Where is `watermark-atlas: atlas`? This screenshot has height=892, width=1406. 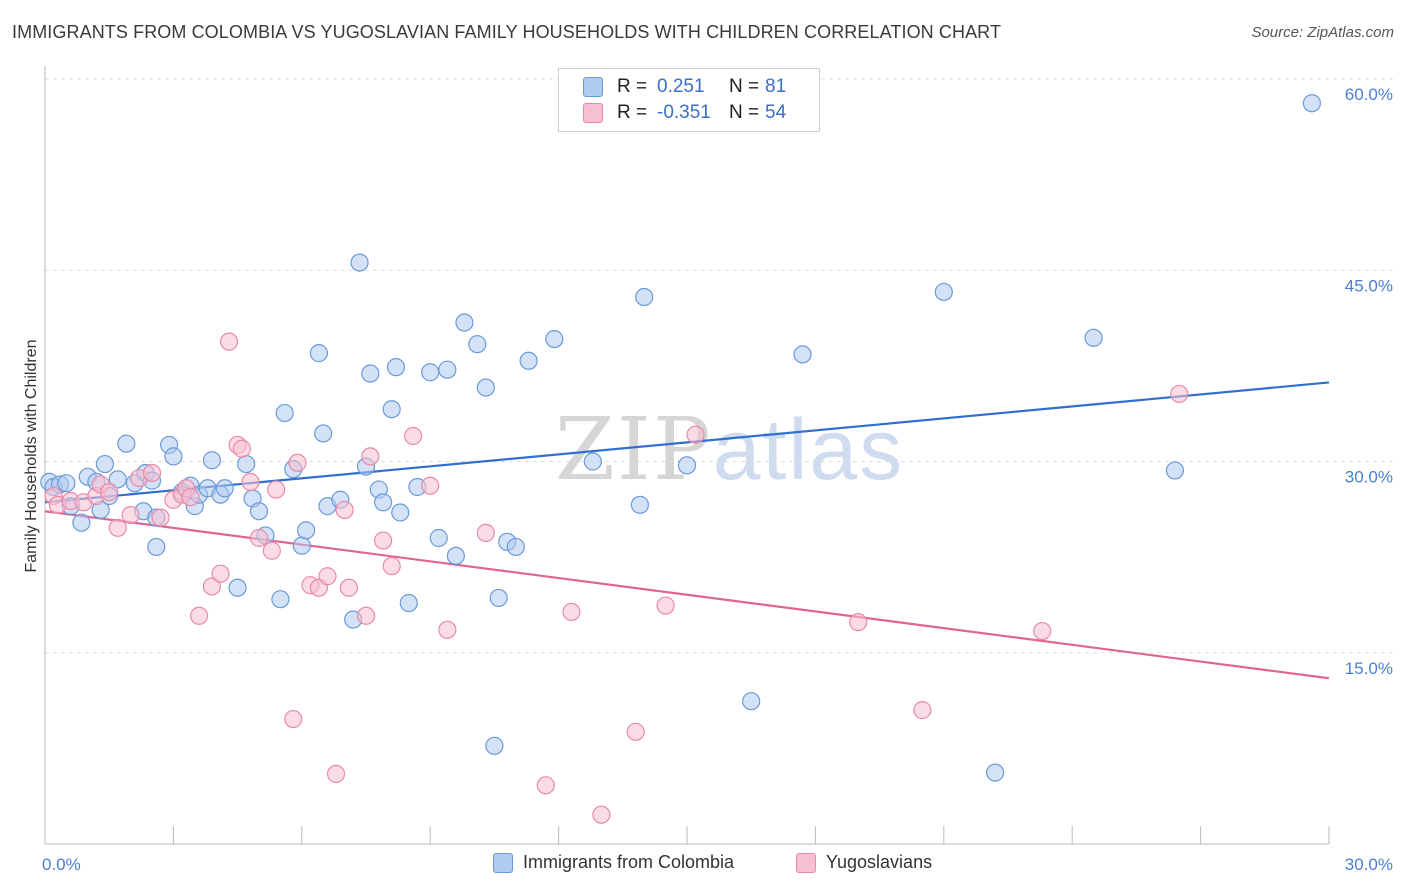
watermark-atlas: atlas is located at coordinates (808, 450).